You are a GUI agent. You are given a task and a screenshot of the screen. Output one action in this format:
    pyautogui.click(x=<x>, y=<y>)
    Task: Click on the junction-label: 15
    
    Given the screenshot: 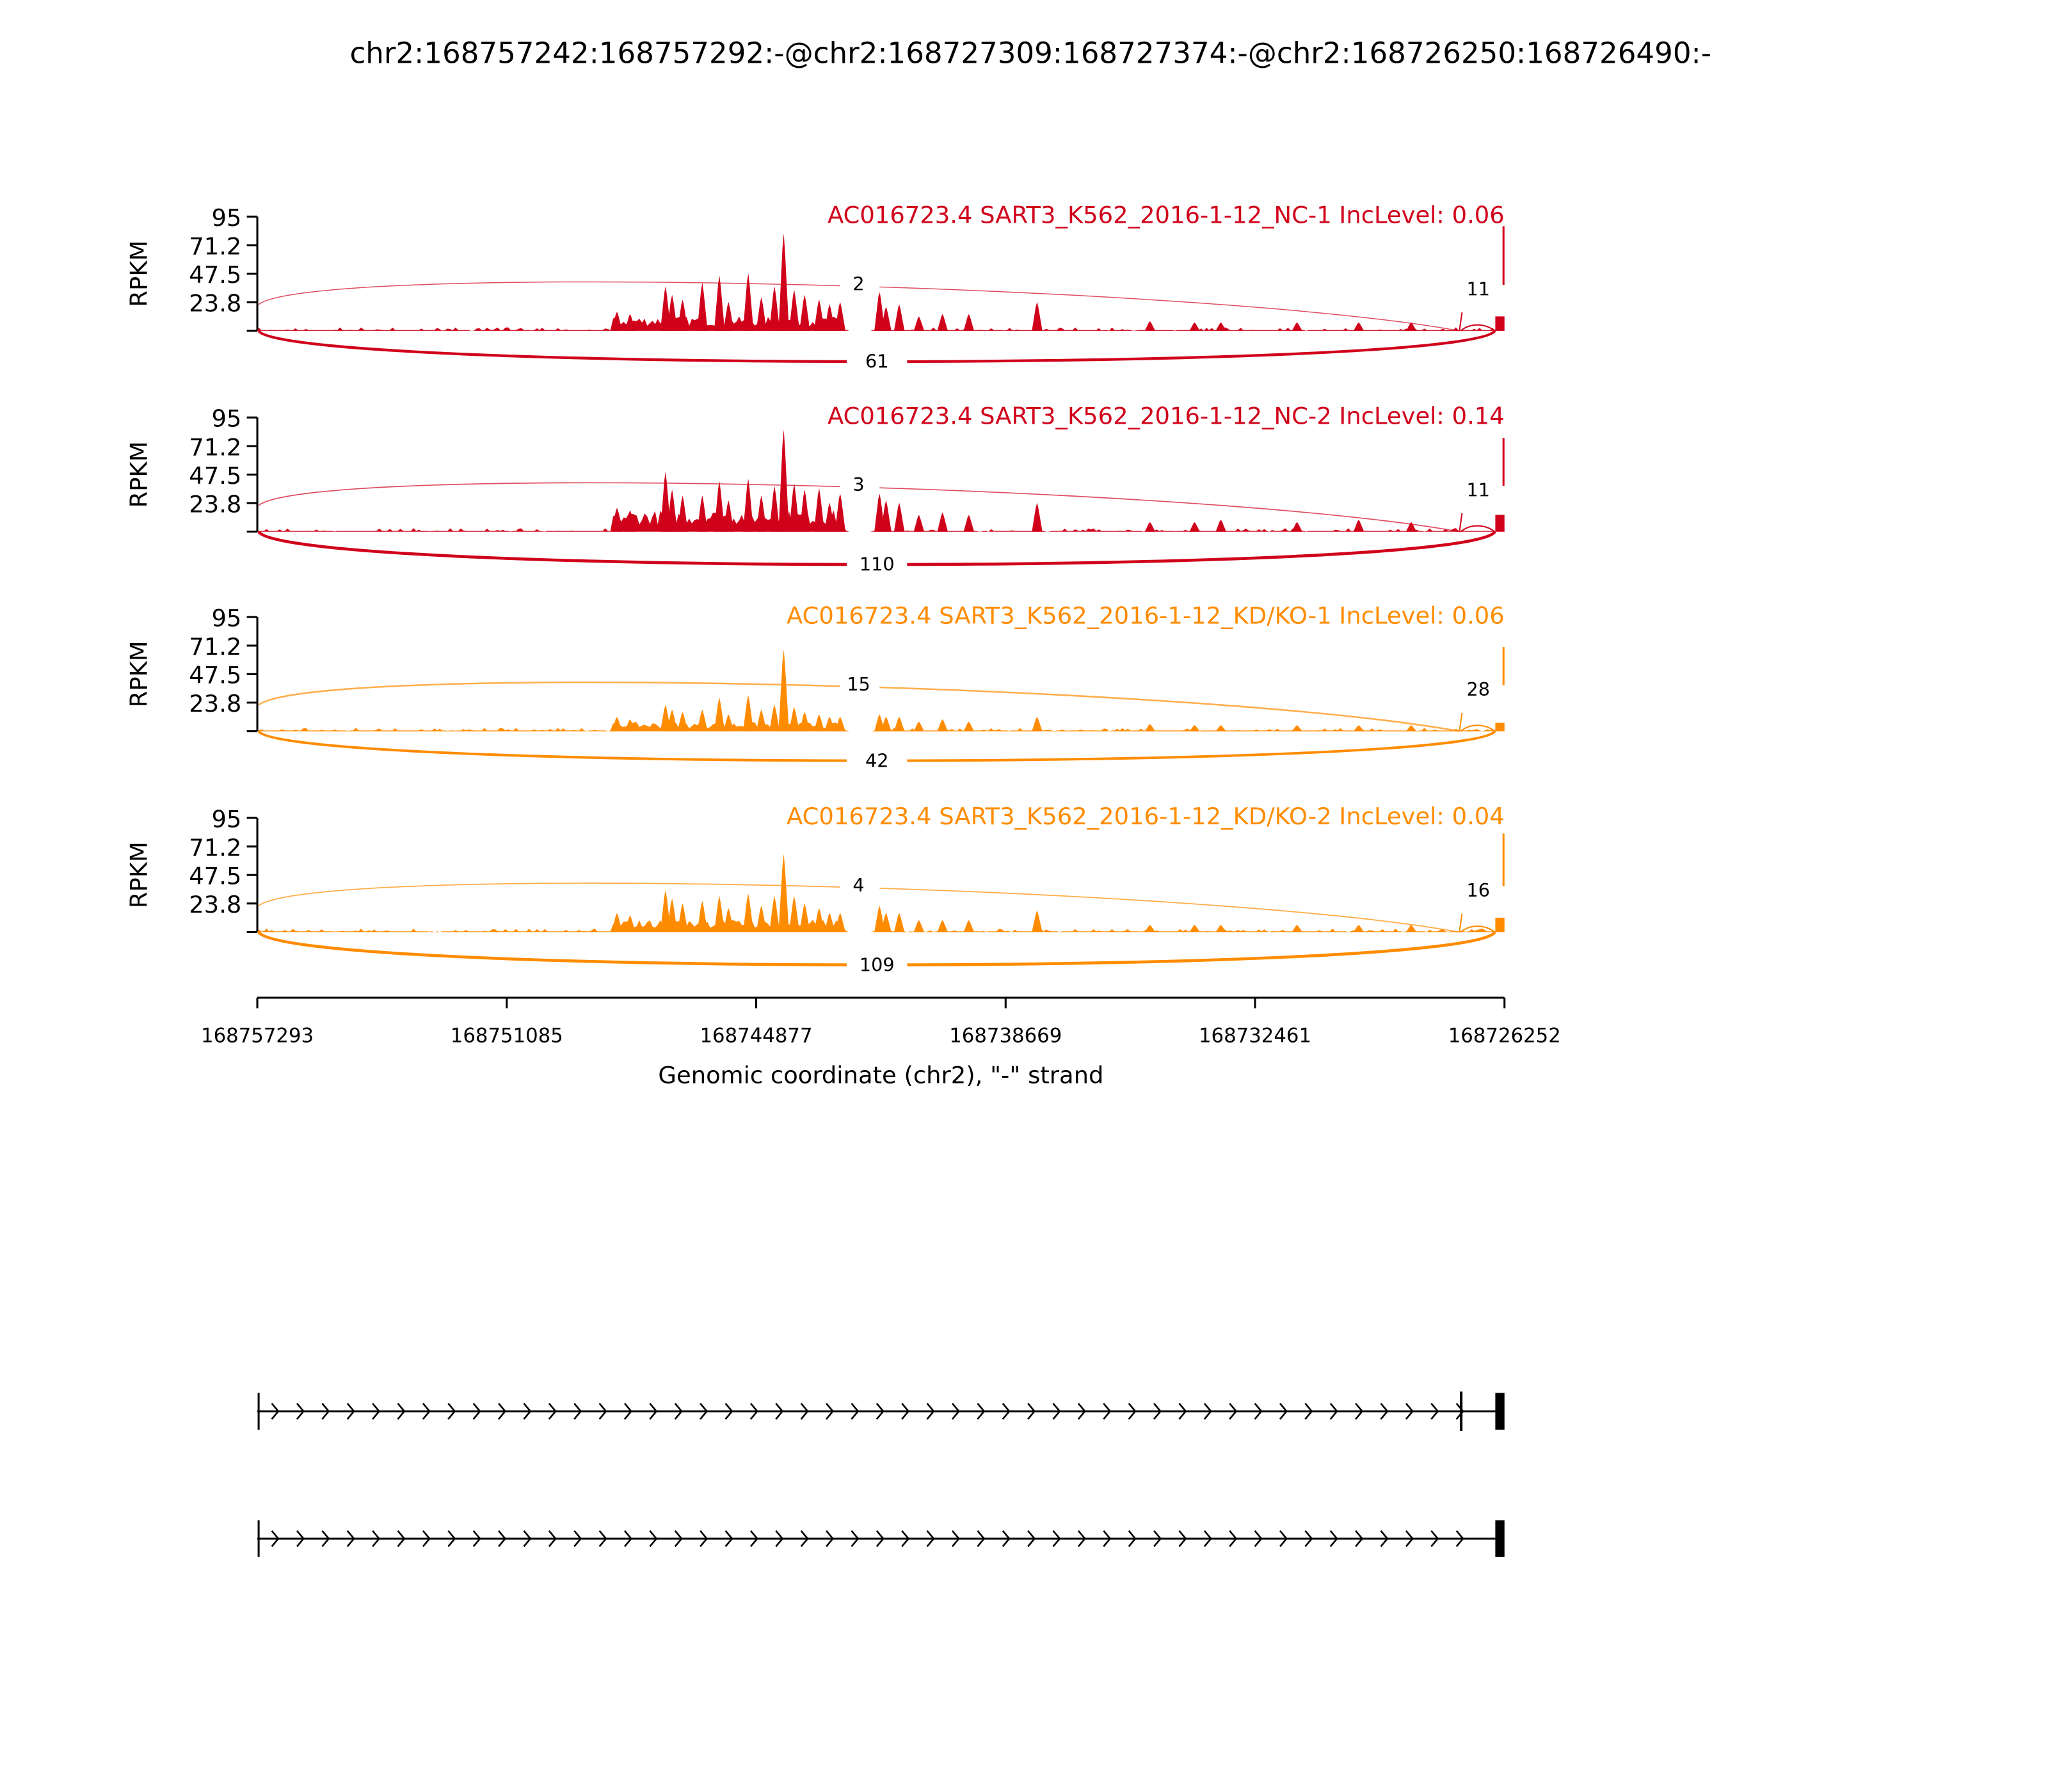 What is the action you would take?
    pyautogui.click(x=858, y=684)
    